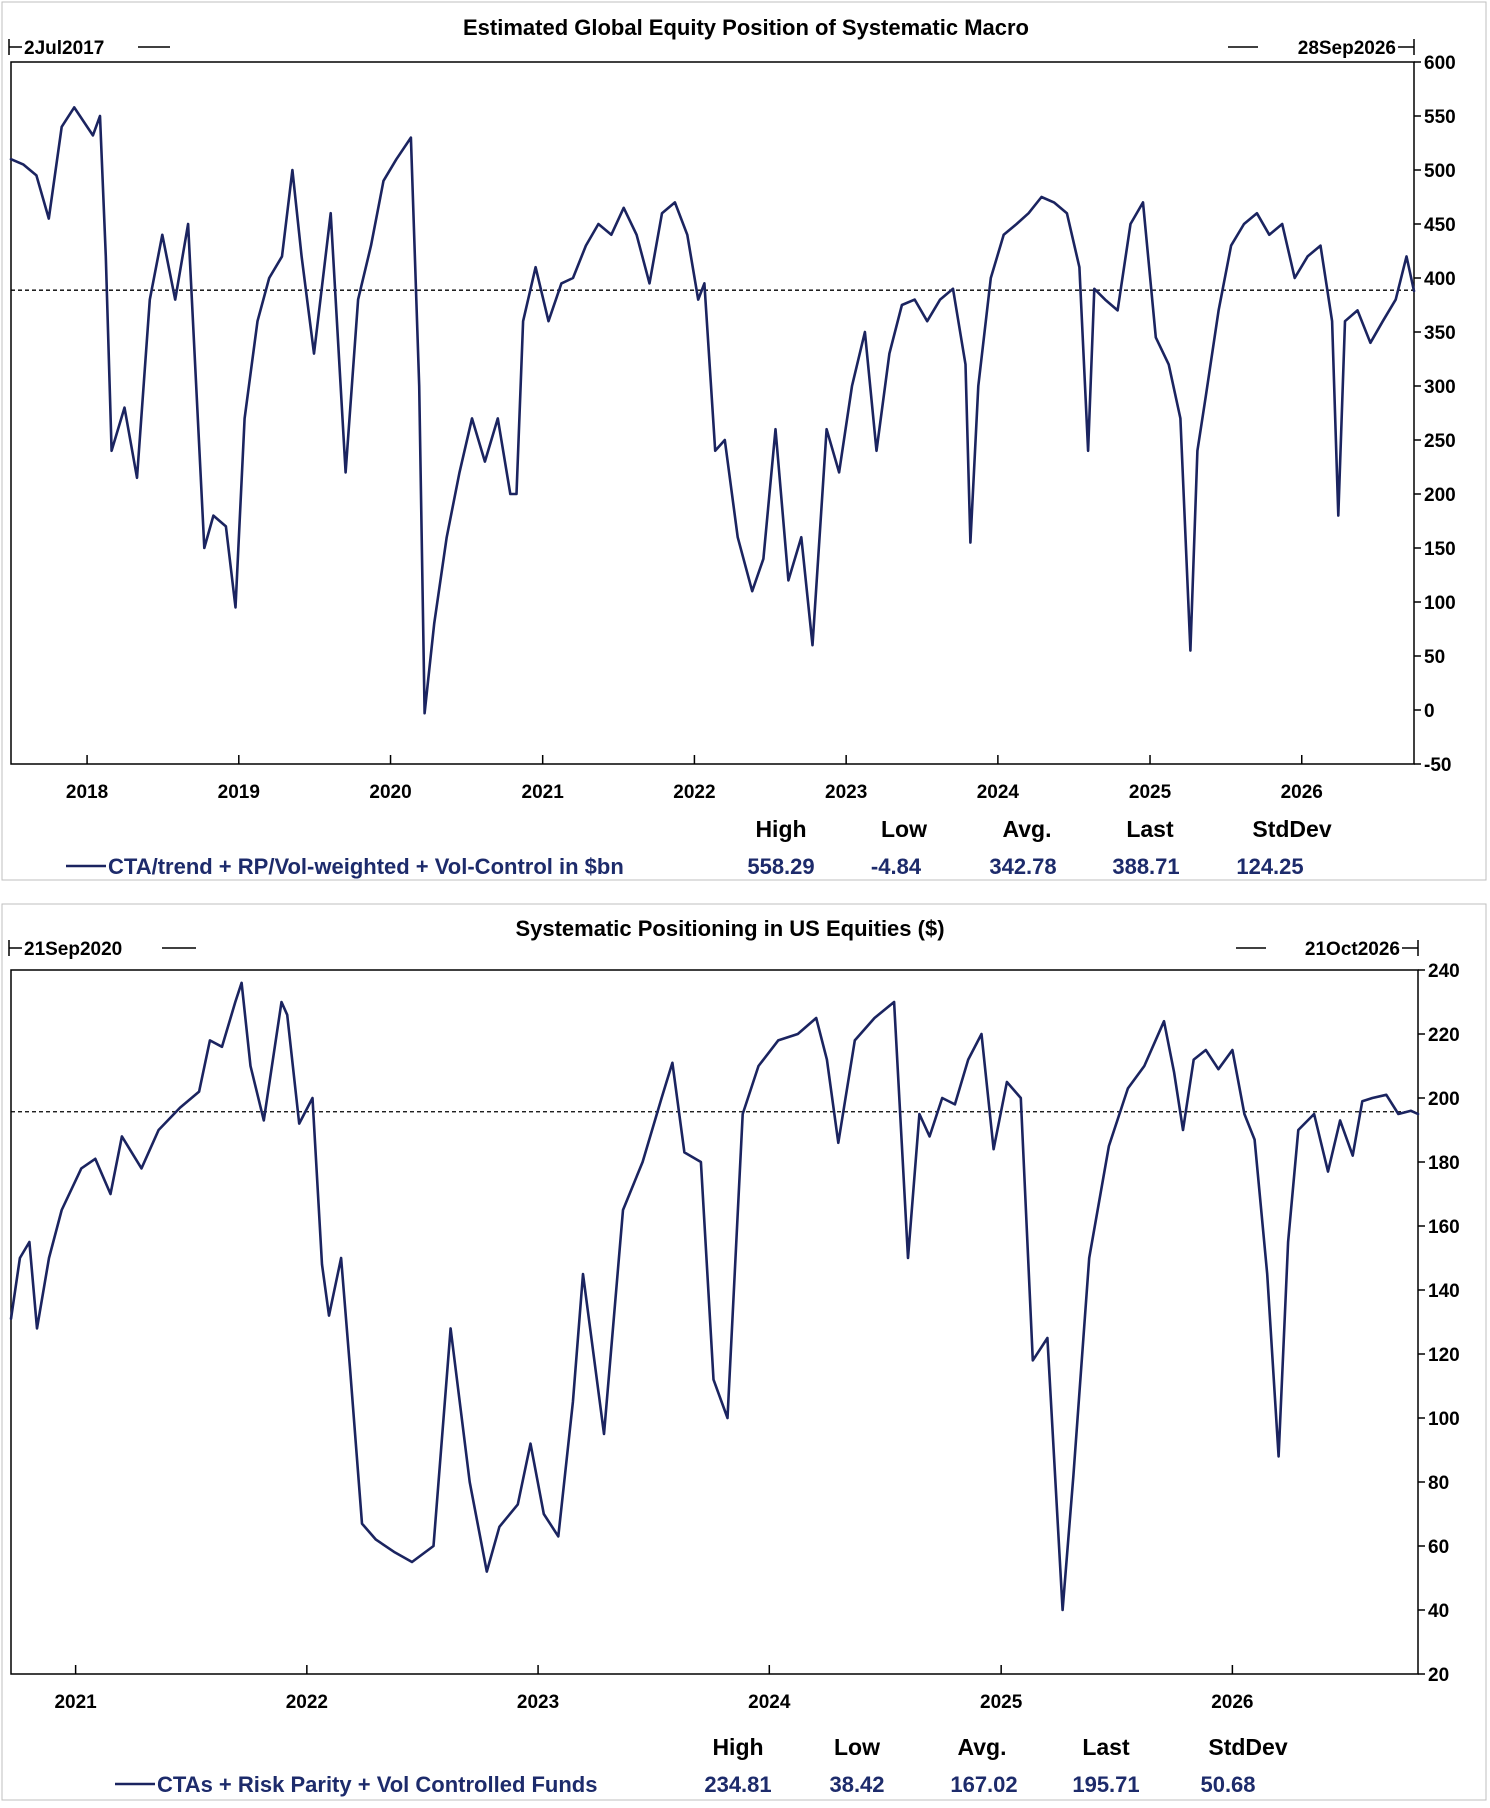 This screenshot has height=1808, width=1490. Describe the element at coordinates (1440, 549) in the screenshot. I see `y-tick-label: 150` at that location.